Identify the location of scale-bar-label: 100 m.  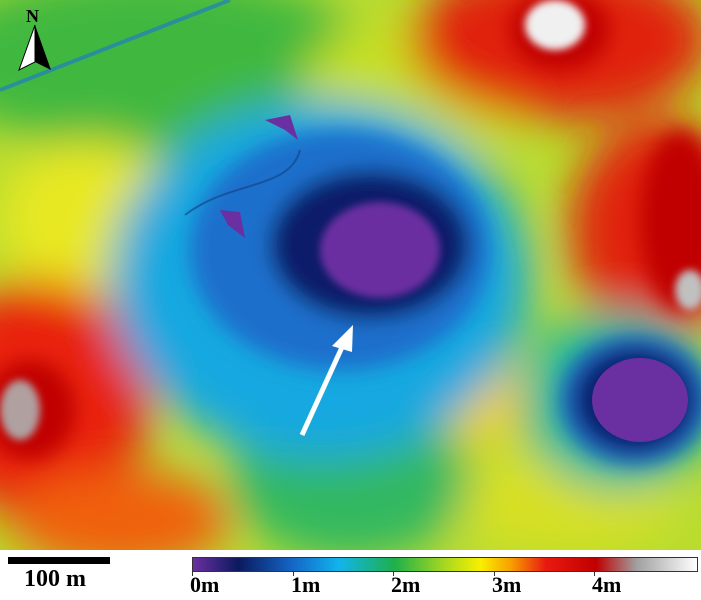
(55, 579).